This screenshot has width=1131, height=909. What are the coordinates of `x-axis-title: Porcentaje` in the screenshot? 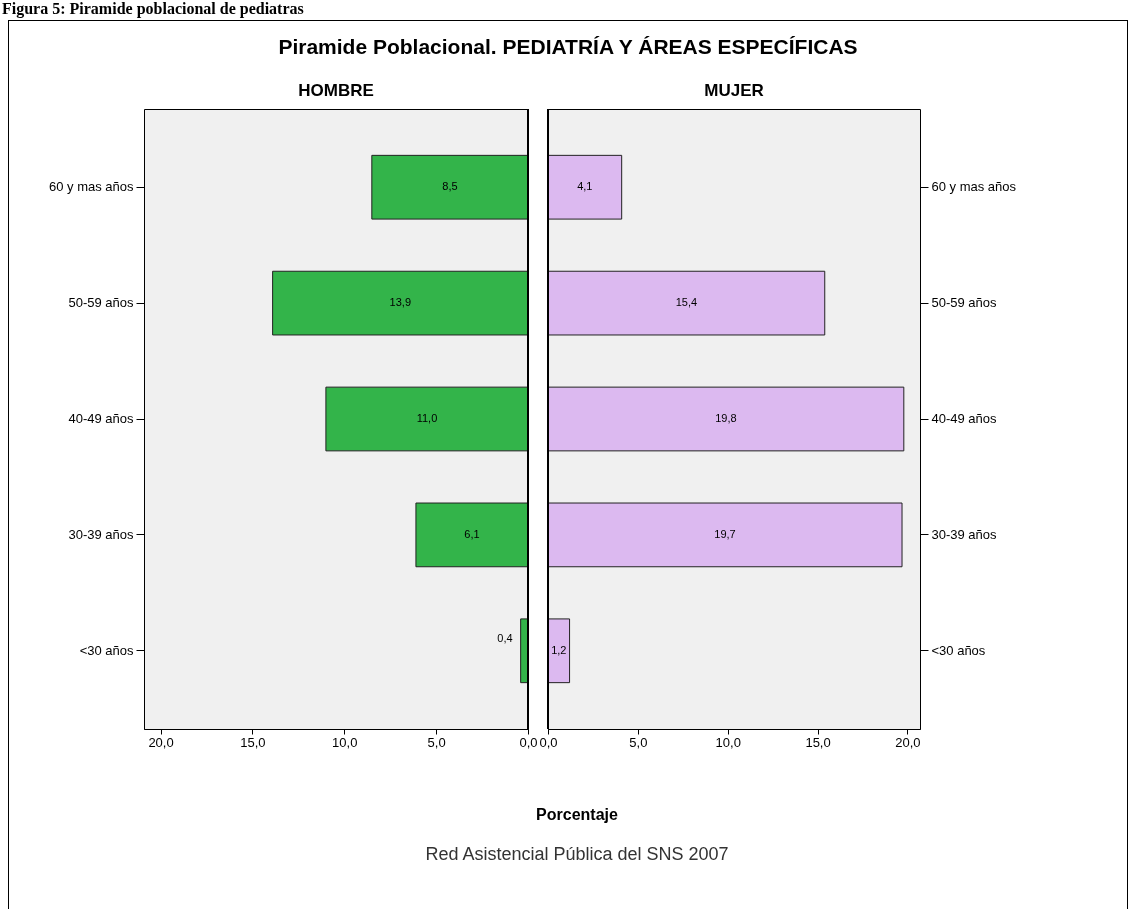 It's located at (577, 815).